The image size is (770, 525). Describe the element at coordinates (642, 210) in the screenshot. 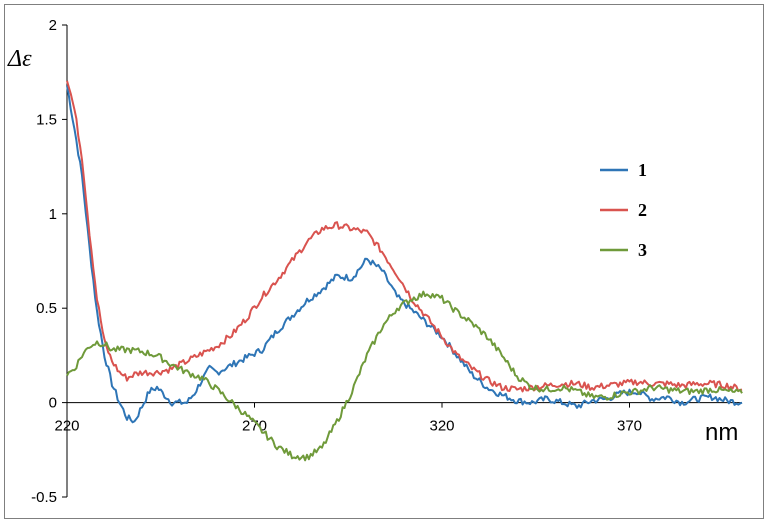

I see `legend-label-2: 2` at that location.